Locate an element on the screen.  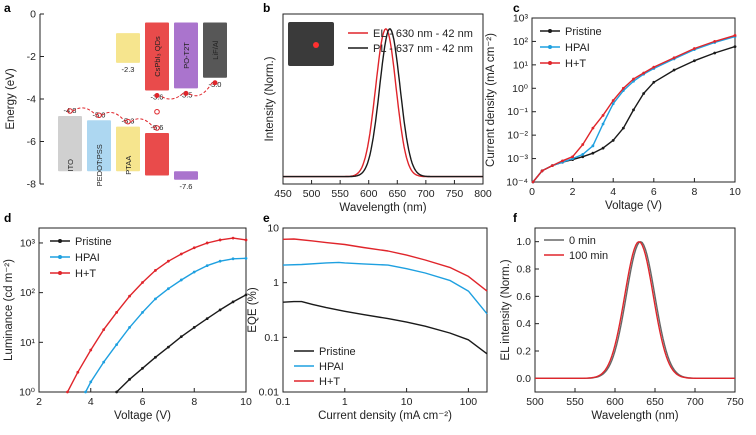
panel-c-y-tick-label: 10³ is located at coordinates (521, 19).